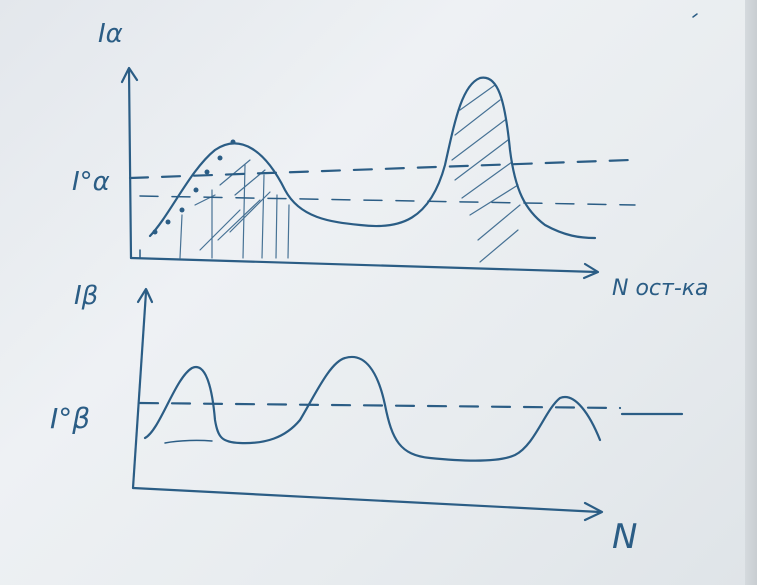 The width and height of the screenshot is (757, 585). What do you see at coordinates (139, 390) in the screenshot?
I see `bottom-y-axis` at bounding box center [139, 390].